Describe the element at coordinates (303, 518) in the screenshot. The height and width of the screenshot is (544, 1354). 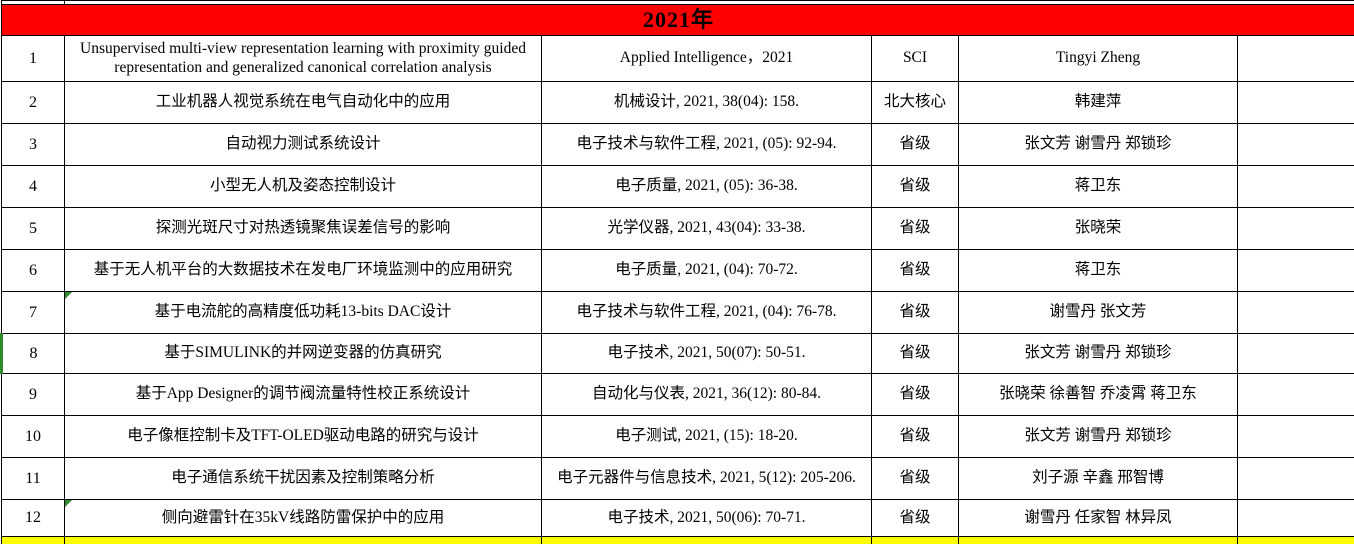
I see `paper-title-cell: 侧向避雷针在35kV线路防雷保护中的应用` at that location.